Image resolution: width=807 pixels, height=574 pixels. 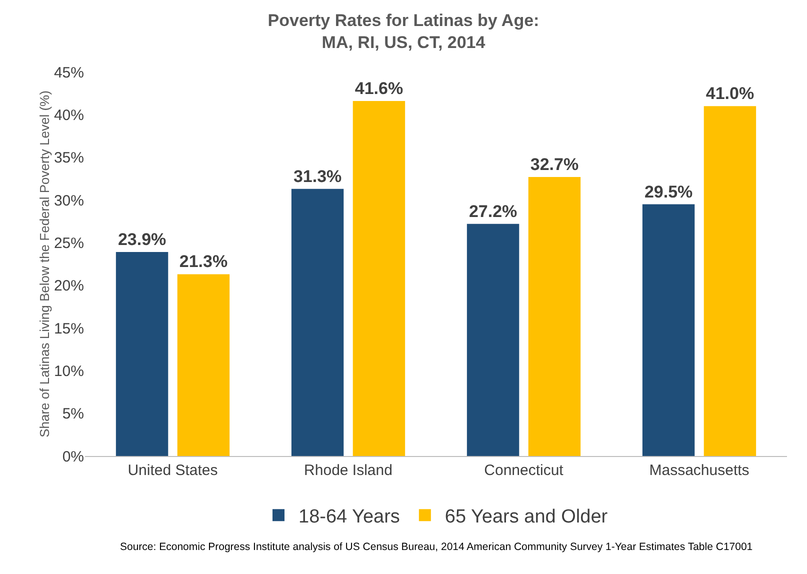 I want to click on data-label: 29.5%, so click(x=668, y=192).